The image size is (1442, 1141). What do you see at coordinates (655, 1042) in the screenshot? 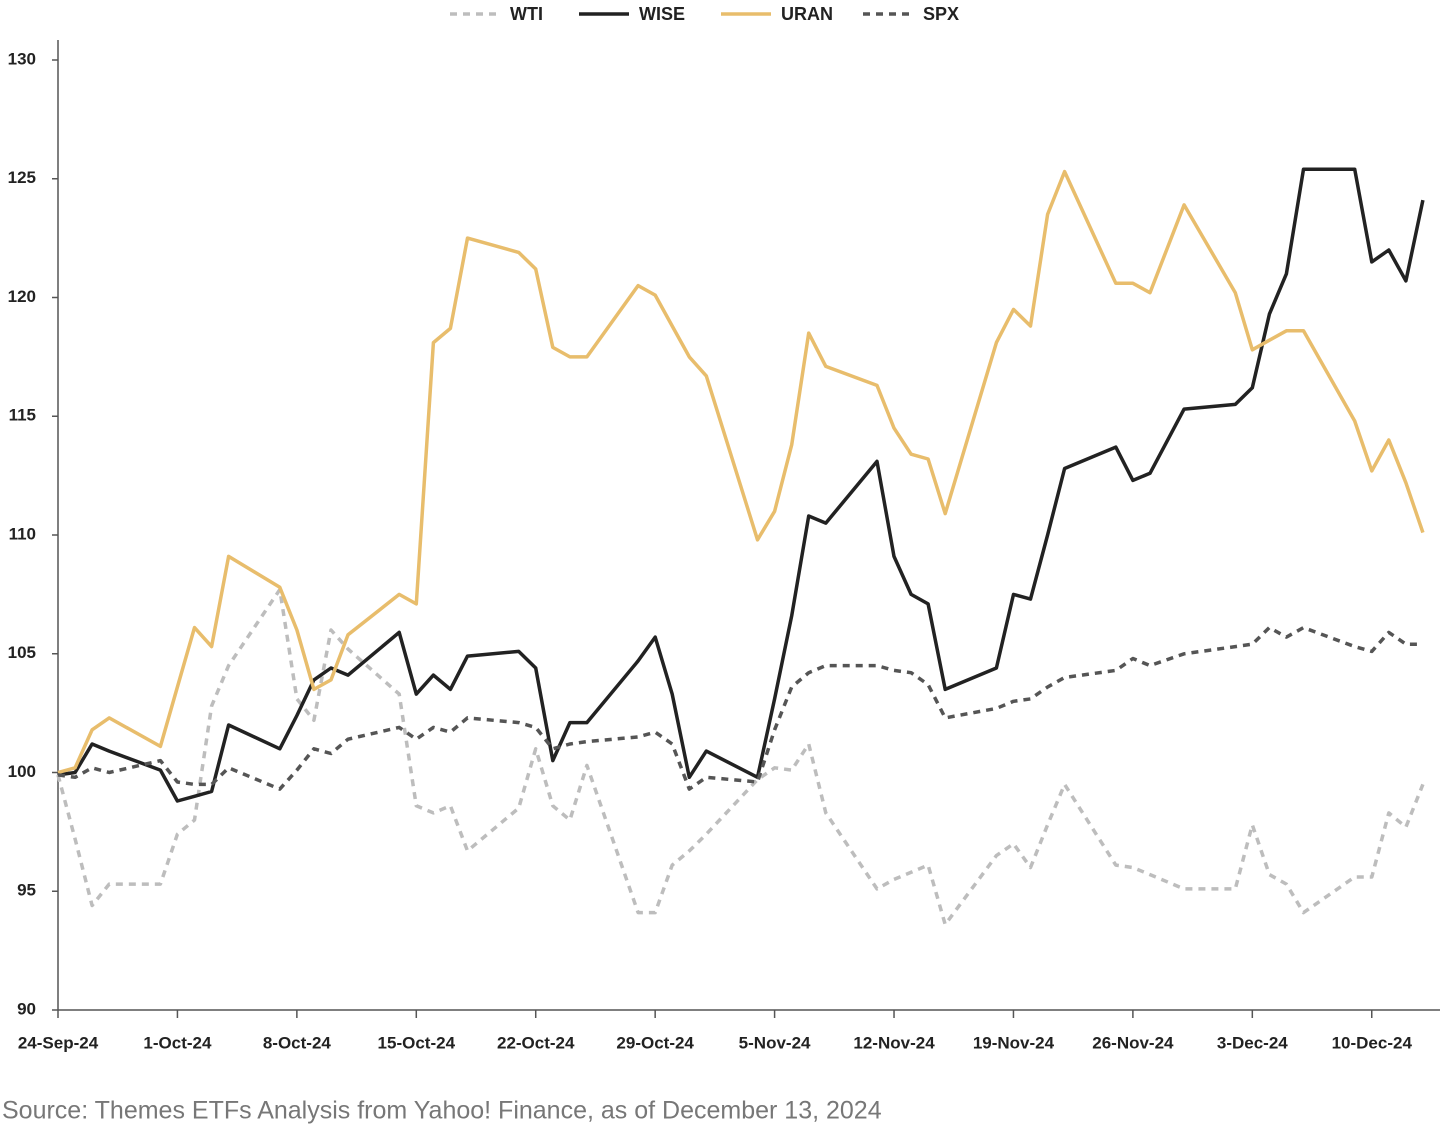
I see `x-tick-label: 29-Oct-24` at bounding box center [655, 1042].